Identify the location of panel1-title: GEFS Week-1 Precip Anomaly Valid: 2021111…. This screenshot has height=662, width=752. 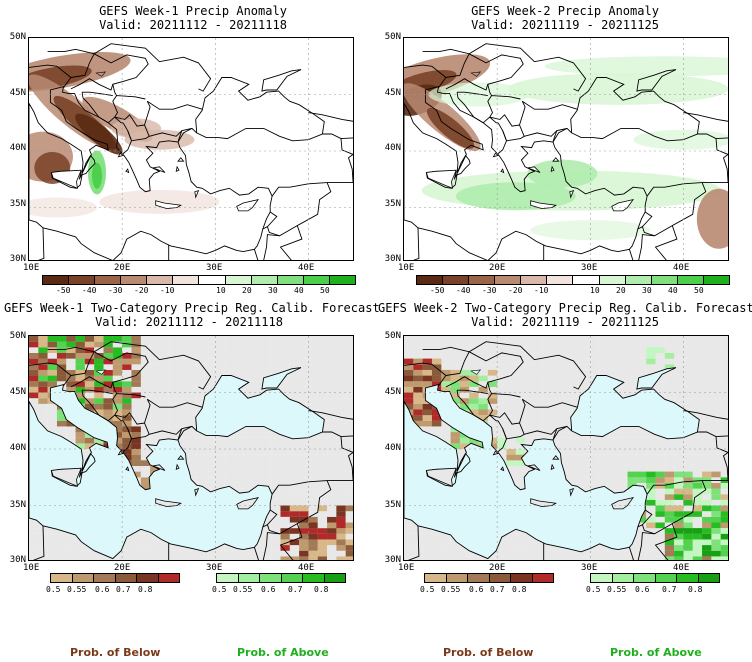
(193, 18).